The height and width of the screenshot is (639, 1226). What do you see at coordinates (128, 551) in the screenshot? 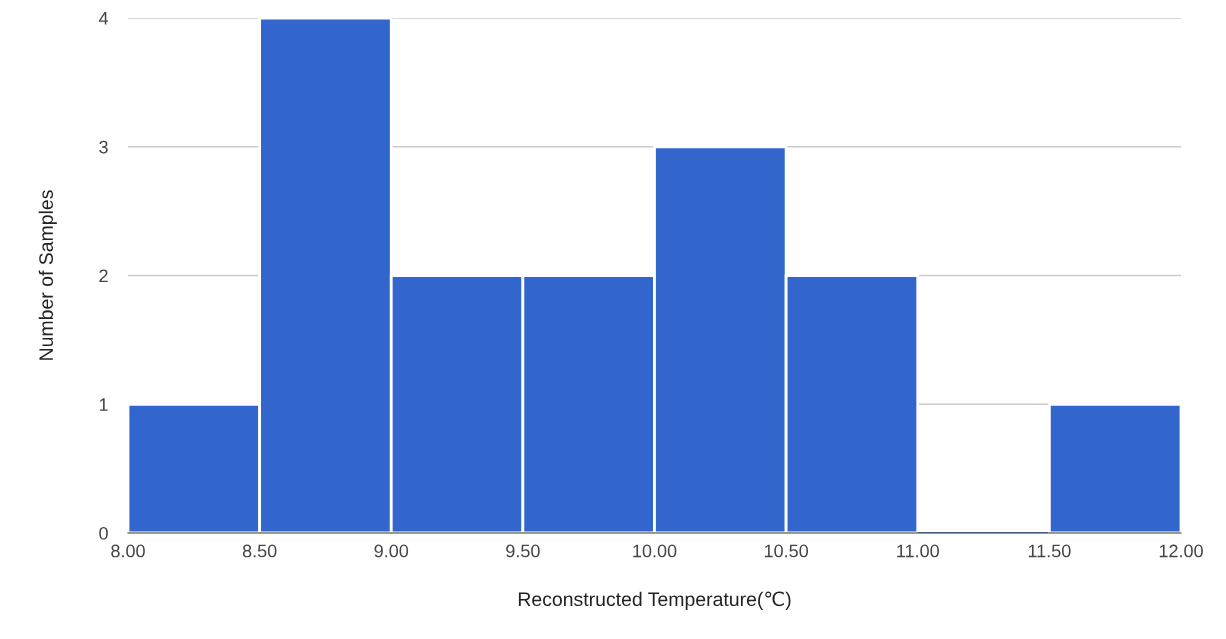
I see `x-tick-label: 8.00` at bounding box center [128, 551].